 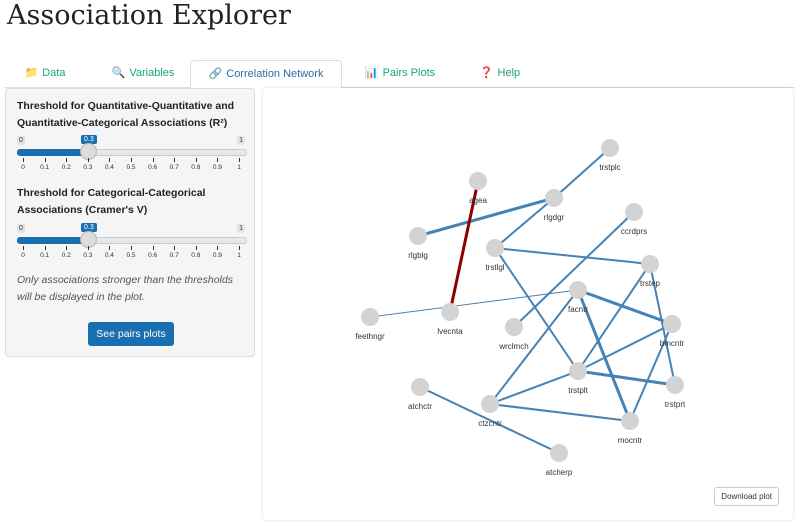 I want to click on edge-agea-lvecnta, so click(x=464, y=246).